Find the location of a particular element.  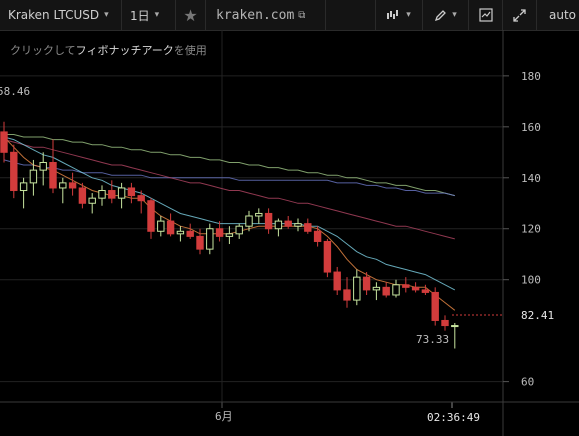

y-tick-label: 140 is located at coordinates (531, 178).